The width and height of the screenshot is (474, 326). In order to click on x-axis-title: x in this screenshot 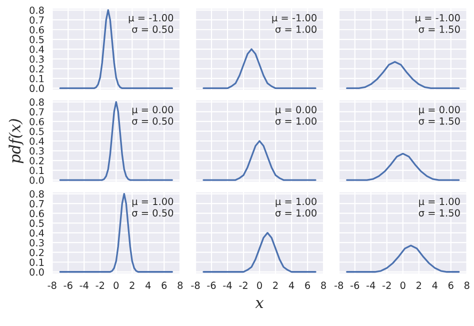, I will do `click(259, 304)`.